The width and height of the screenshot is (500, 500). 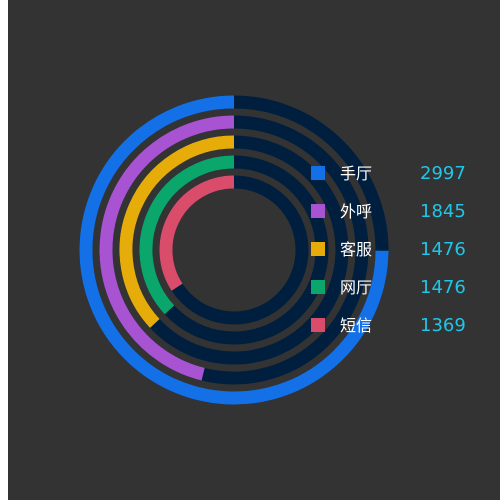 I want to click on legend-label: 网厅, so click(x=356, y=287).